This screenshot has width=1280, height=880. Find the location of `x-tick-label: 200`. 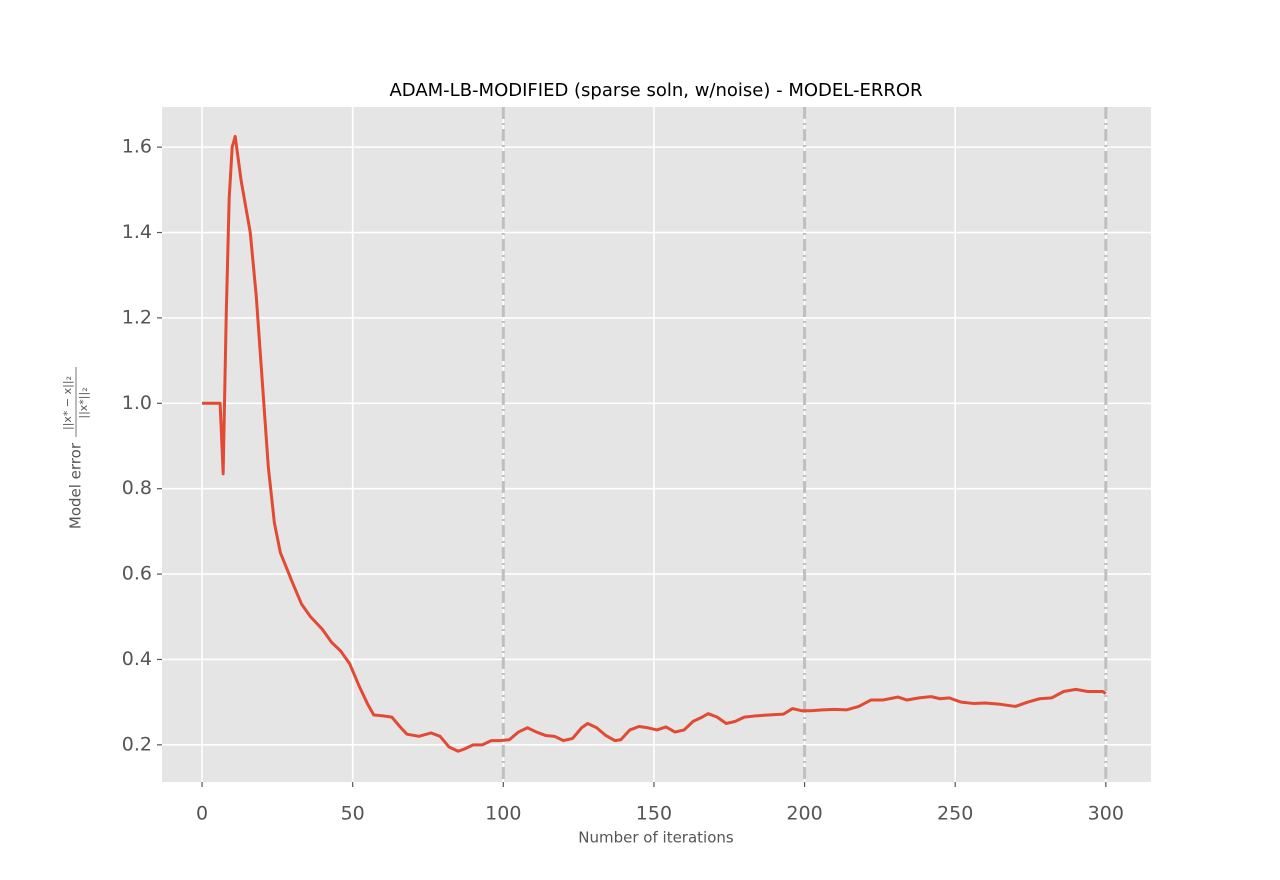

x-tick-label: 200 is located at coordinates (804, 814).